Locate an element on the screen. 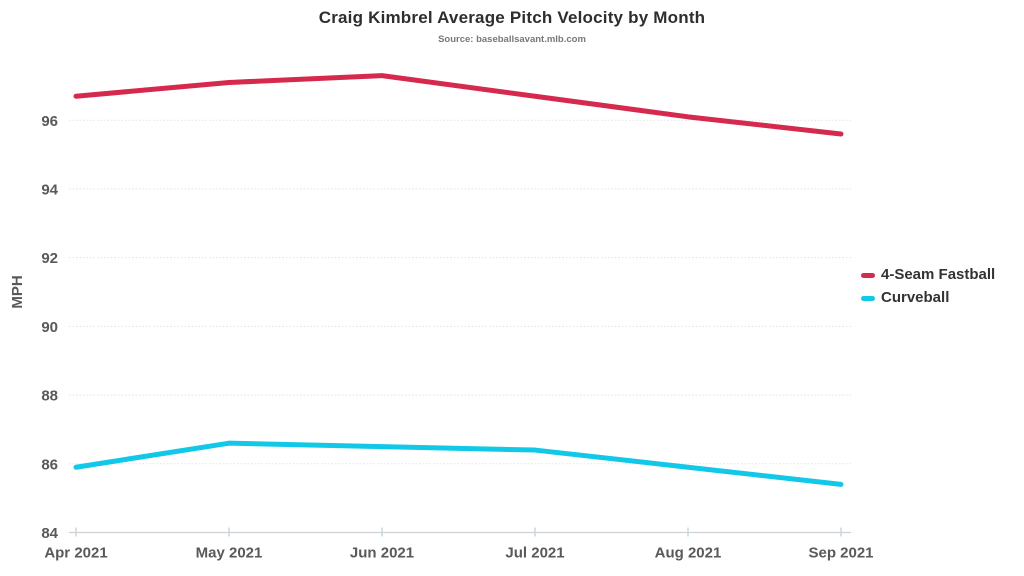 This screenshot has height=576, width=1024. legend: 4-Seam Fastball Curveball is located at coordinates (928, 286).